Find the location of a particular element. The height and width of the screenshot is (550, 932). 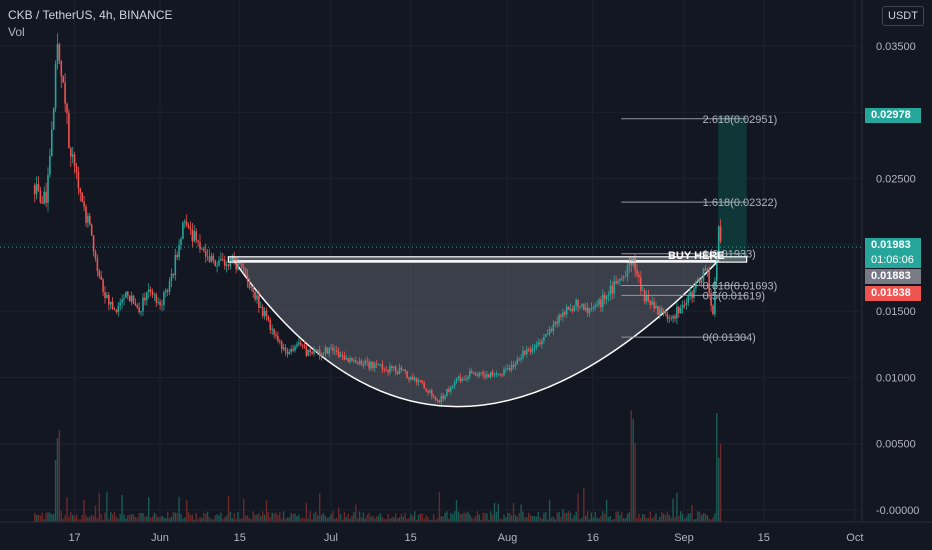

time-tick-label: Oct is located at coordinates (854, 538).